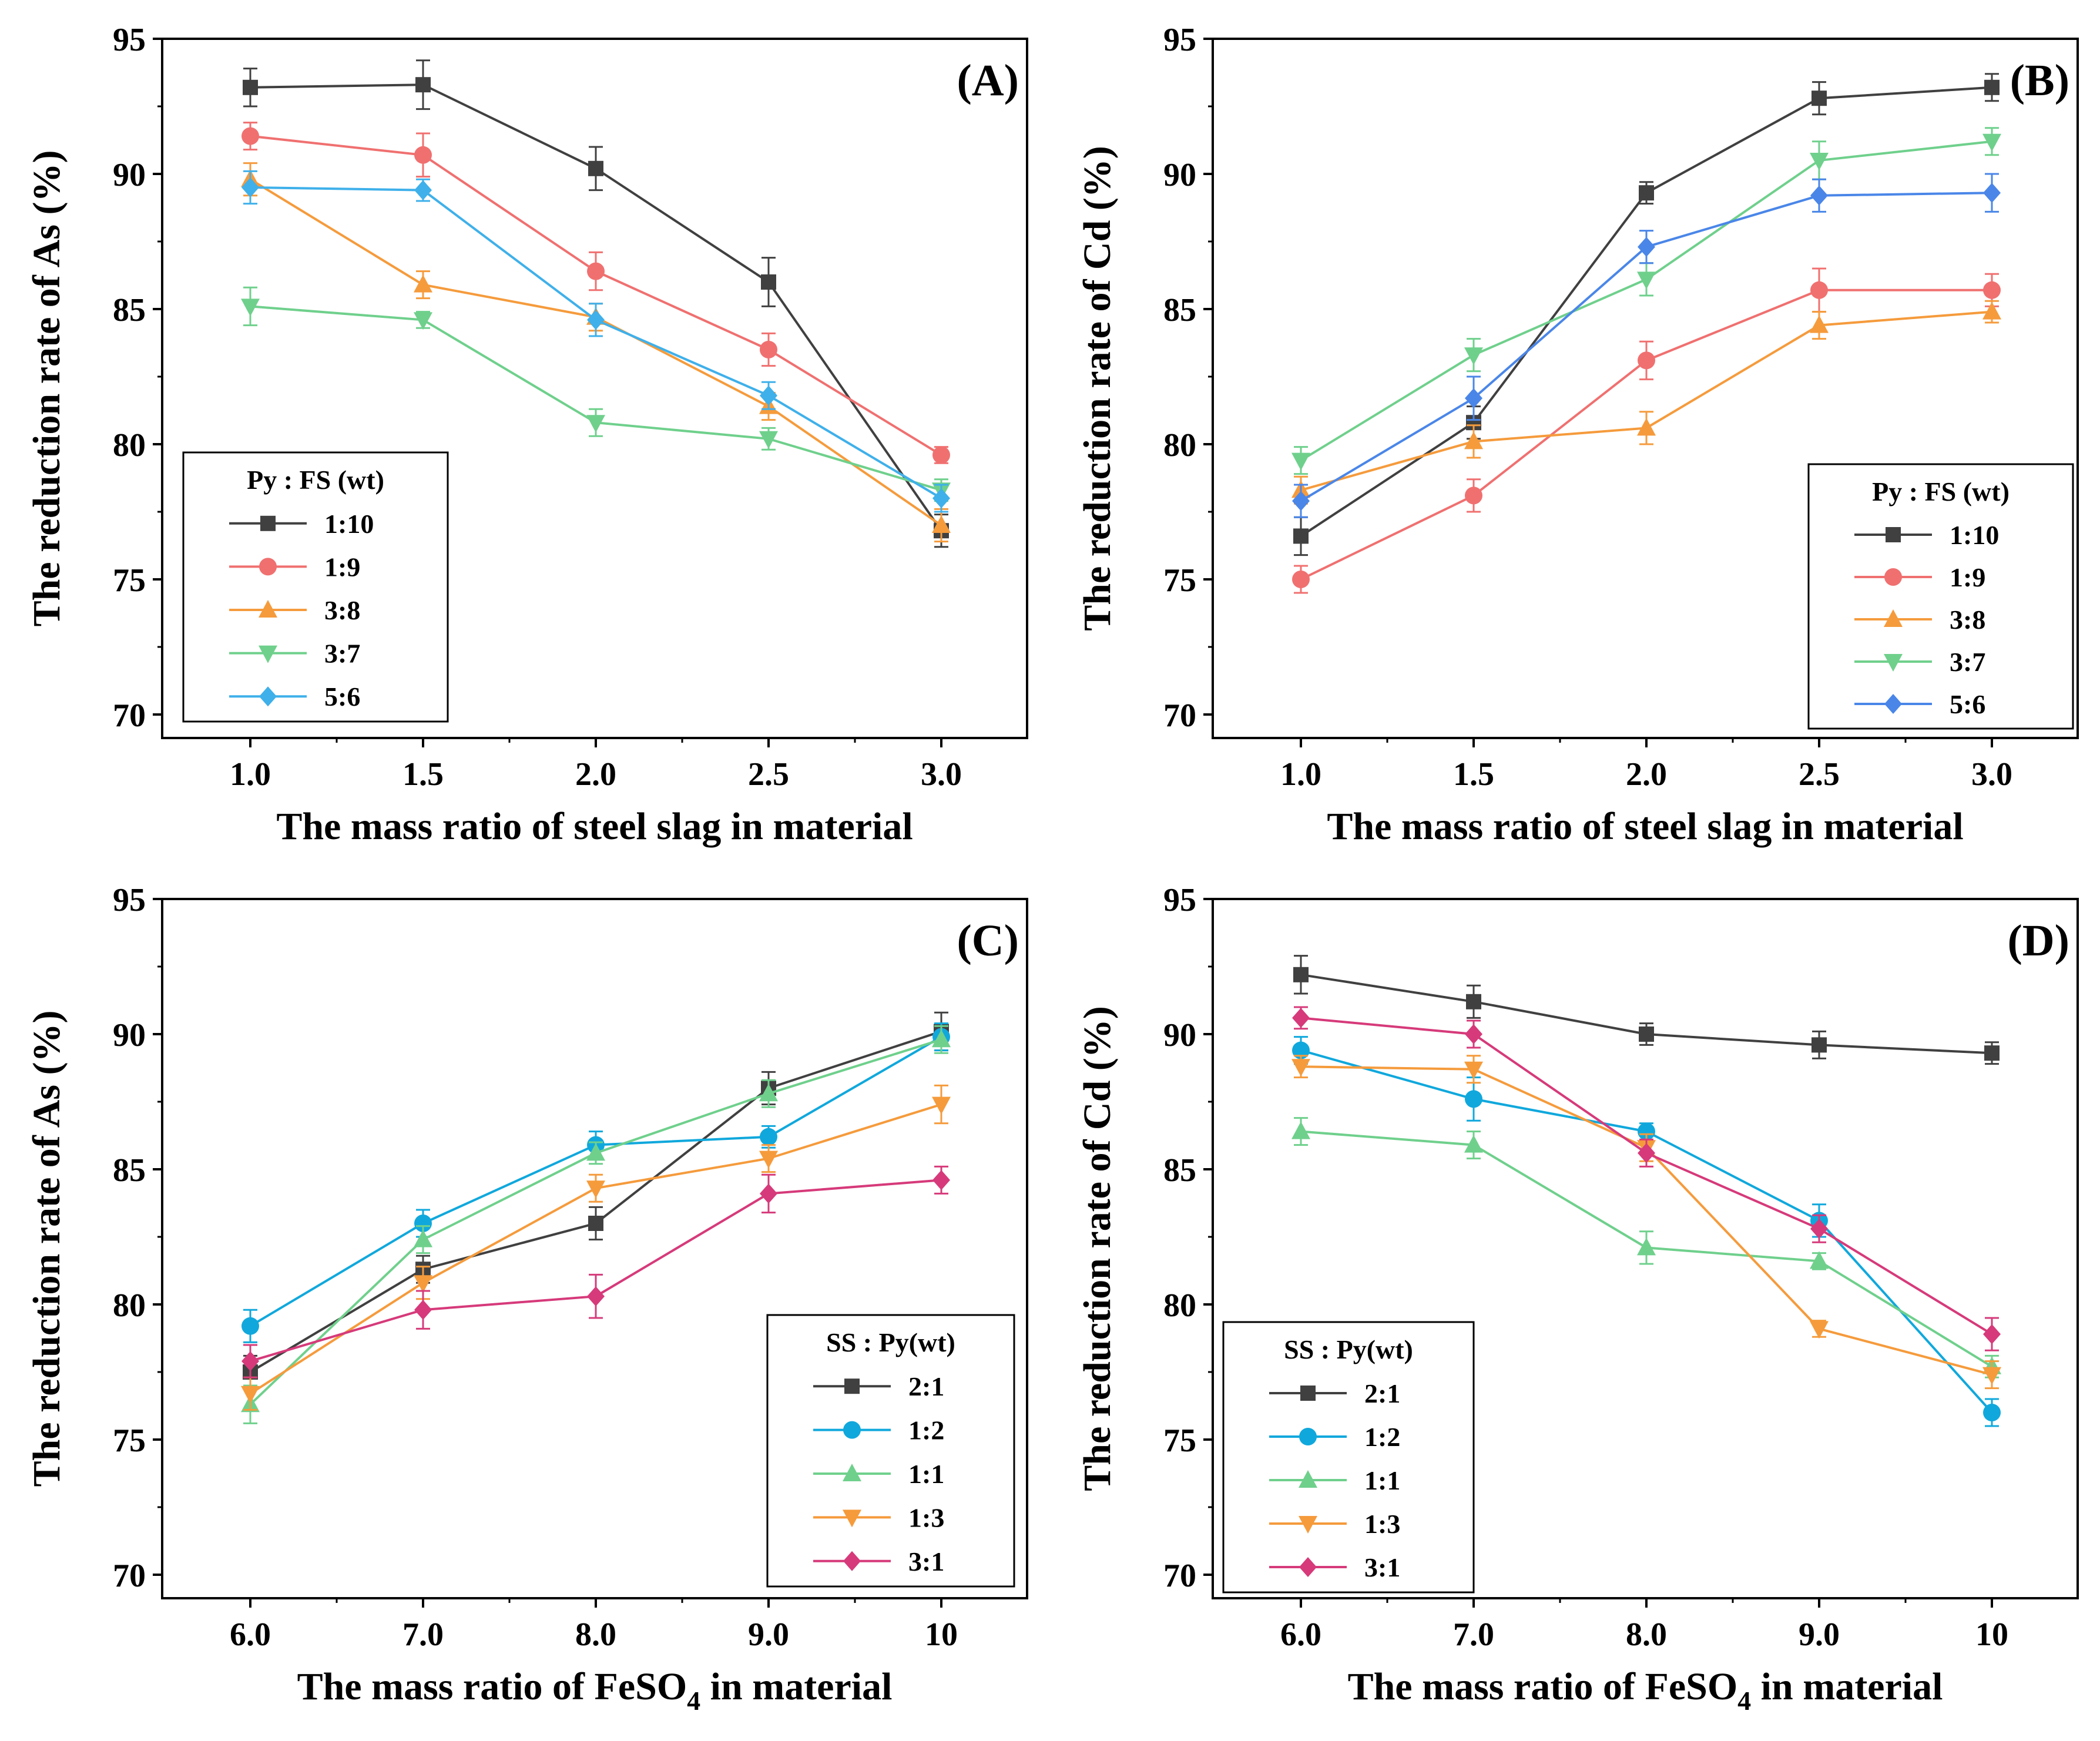 Image resolution: width=2100 pixels, height=1741 pixels. I want to click on x-tick-label: 1.5, so click(423, 774).